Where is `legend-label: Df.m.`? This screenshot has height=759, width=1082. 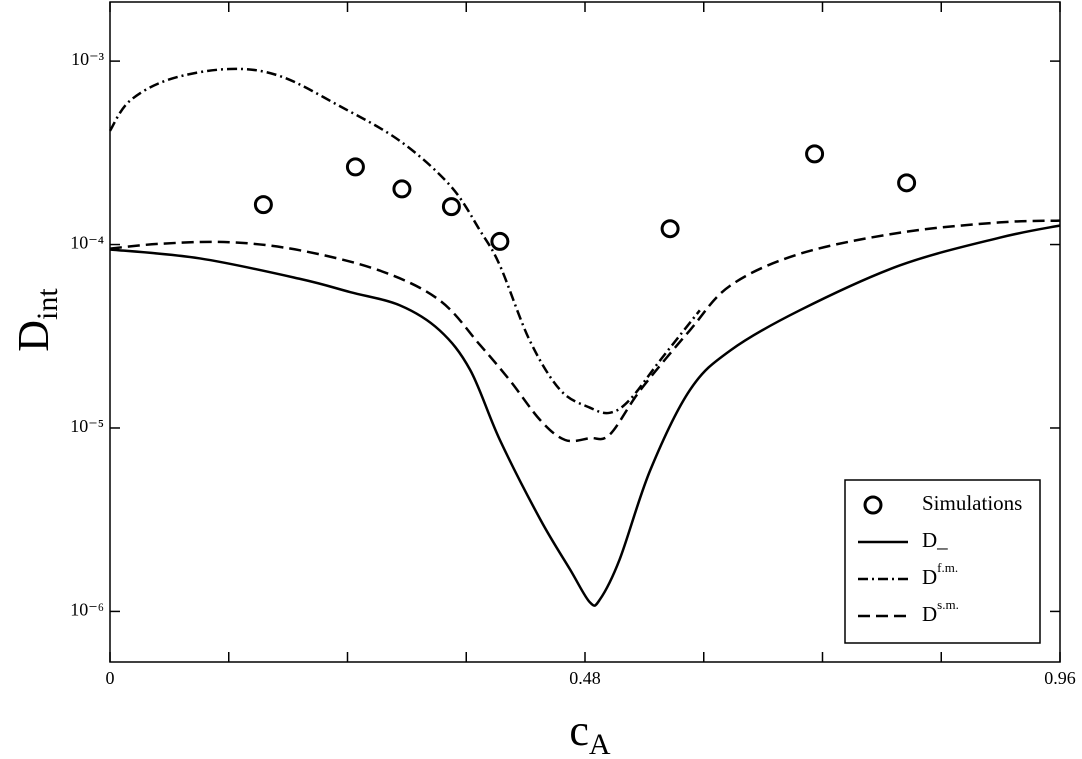 legend-label: Df.m. is located at coordinates (940, 574).